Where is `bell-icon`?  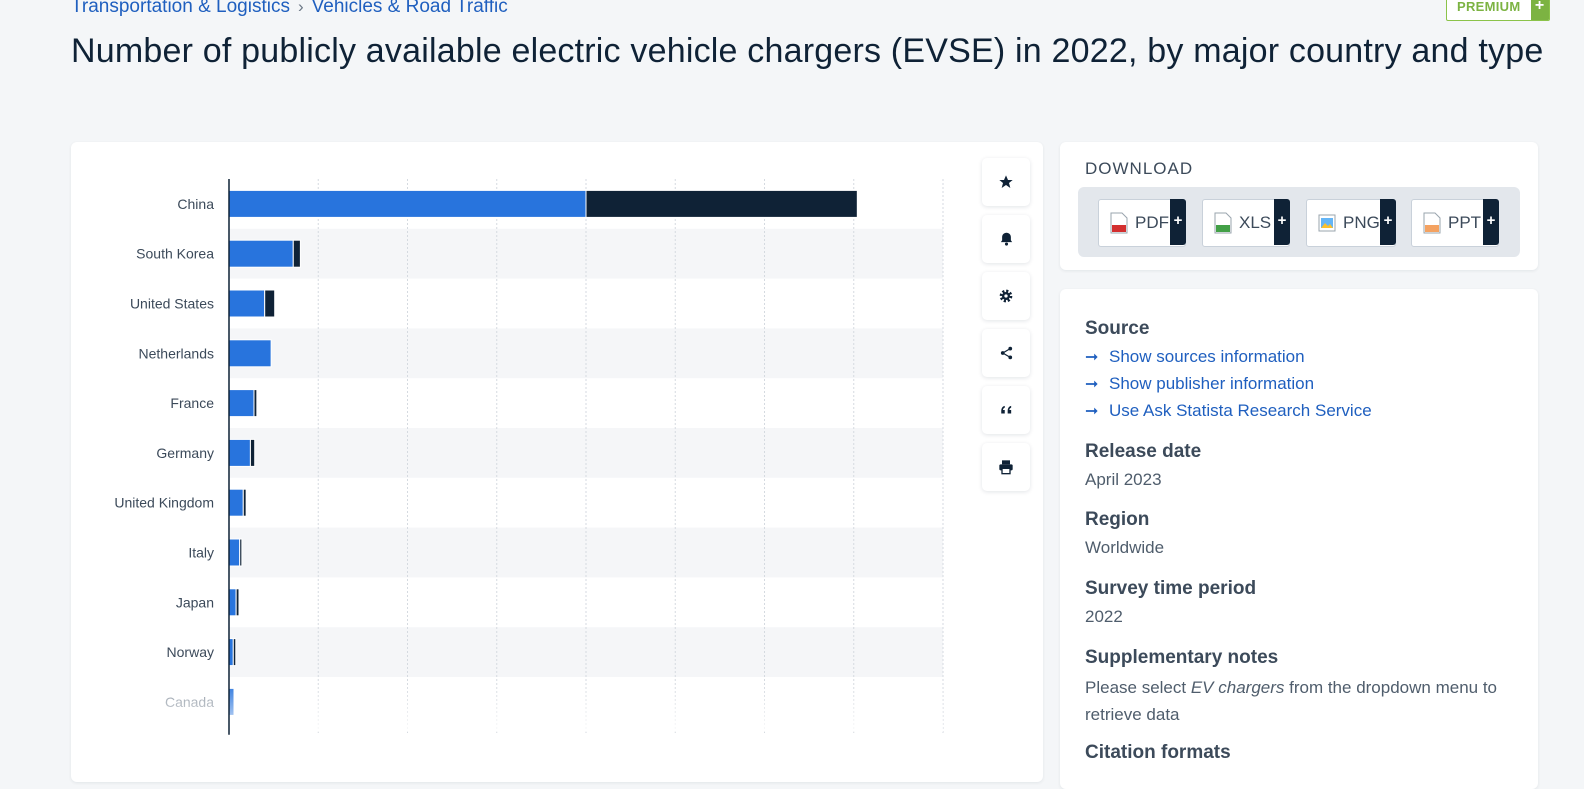 bell-icon is located at coordinates (1006, 239).